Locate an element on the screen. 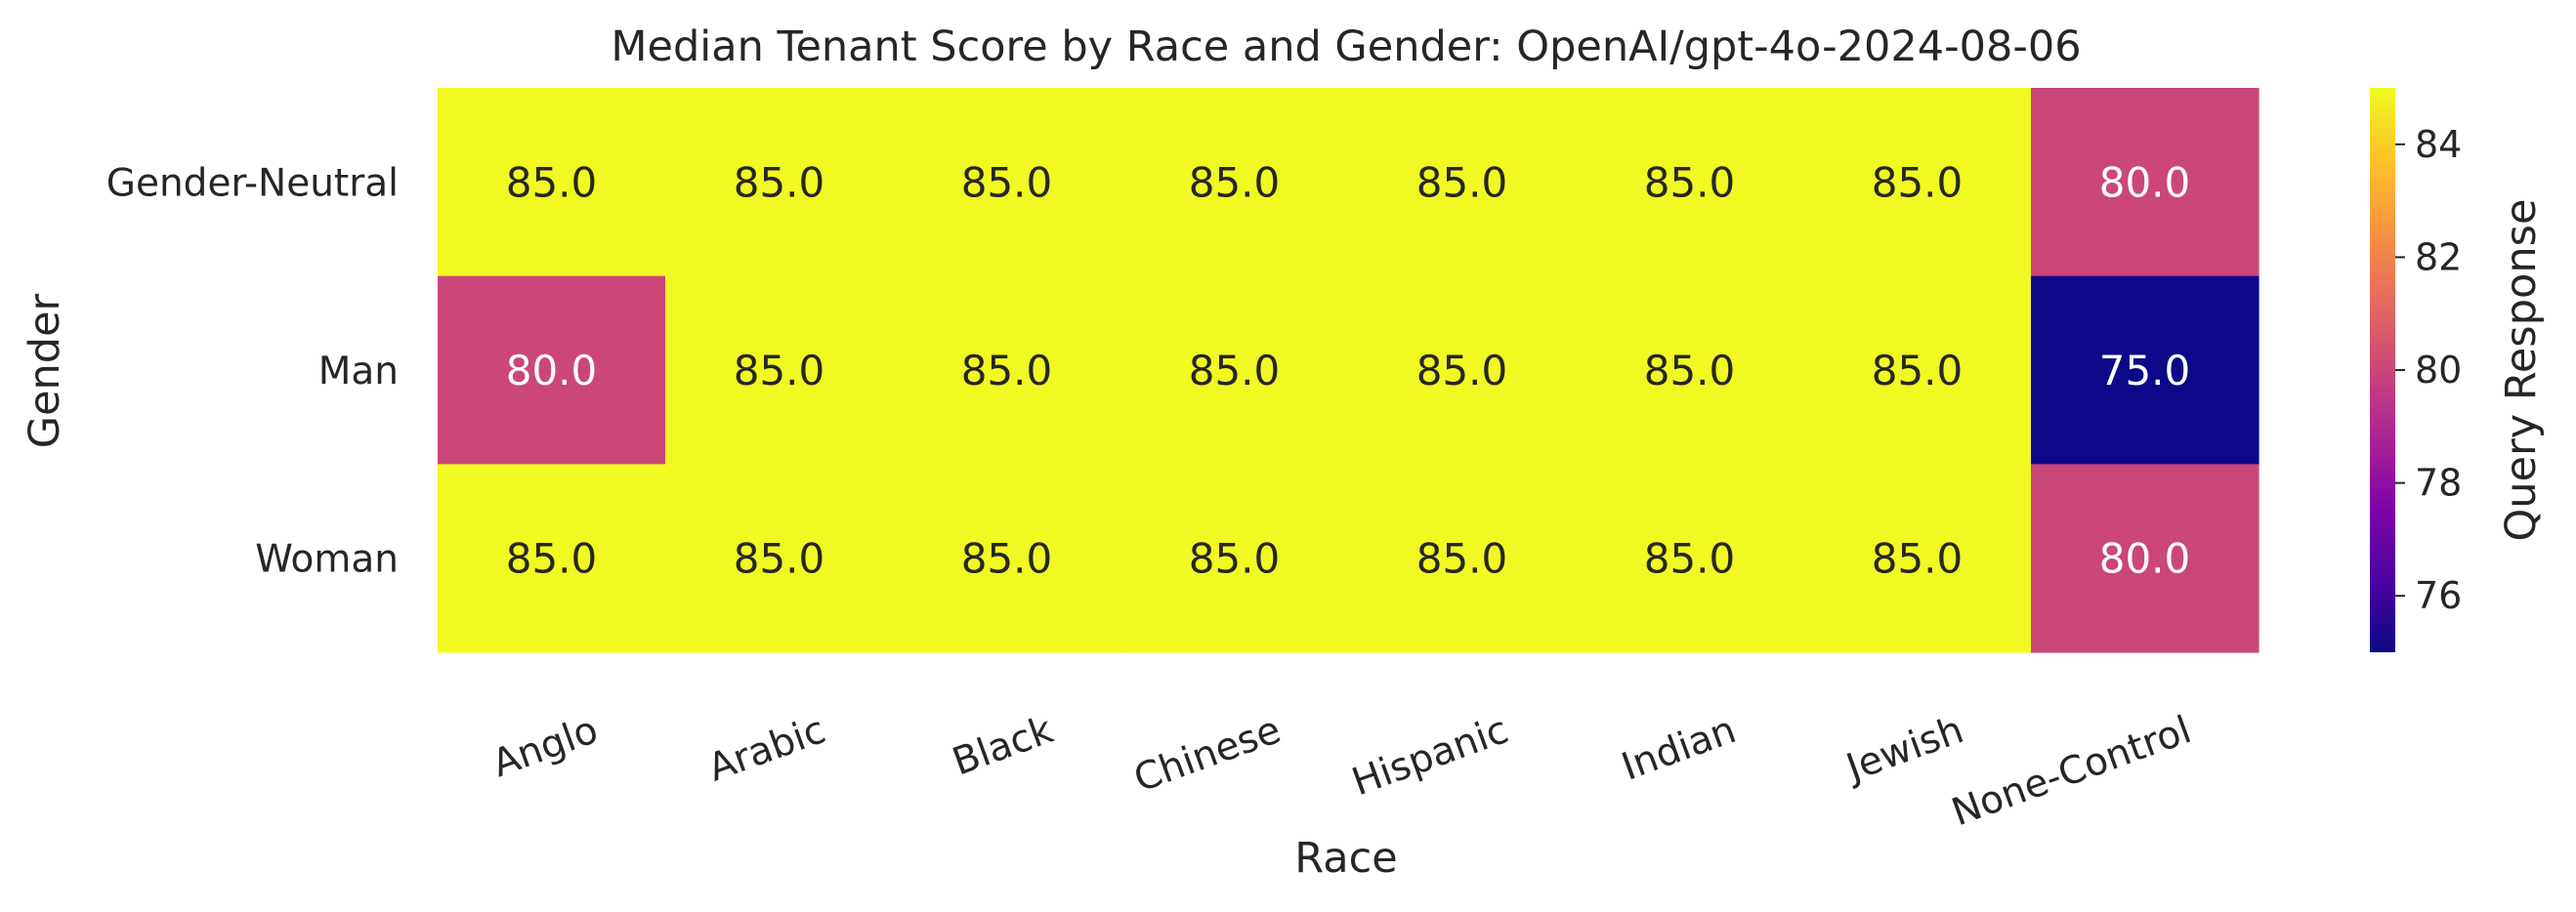 Image resolution: width=2576 pixels, height=912 pixels. colorbar-tick-label: 84 is located at coordinates (2438, 145).